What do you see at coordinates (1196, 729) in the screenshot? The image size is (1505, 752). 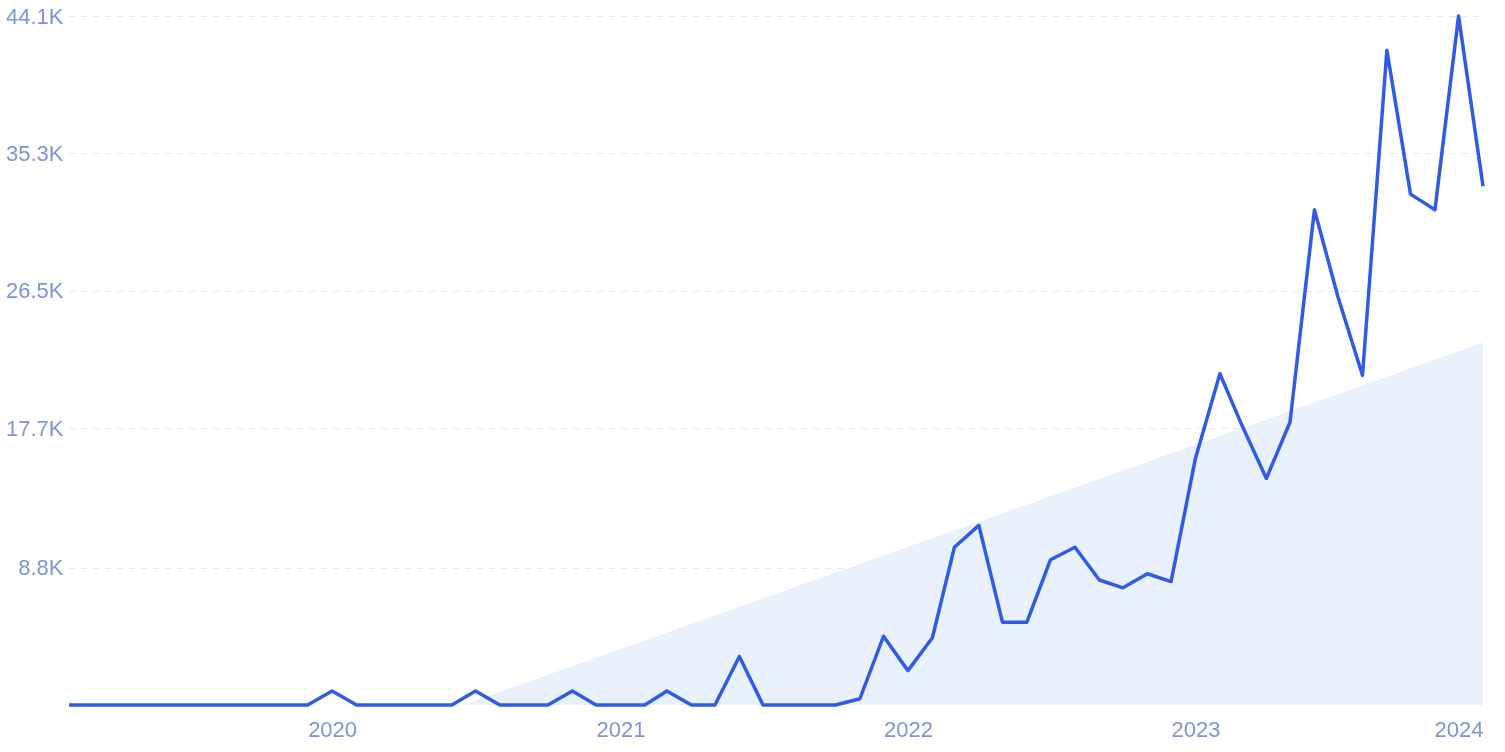 I see `x-tick-label: 2023` at bounding box center [1196, 729].